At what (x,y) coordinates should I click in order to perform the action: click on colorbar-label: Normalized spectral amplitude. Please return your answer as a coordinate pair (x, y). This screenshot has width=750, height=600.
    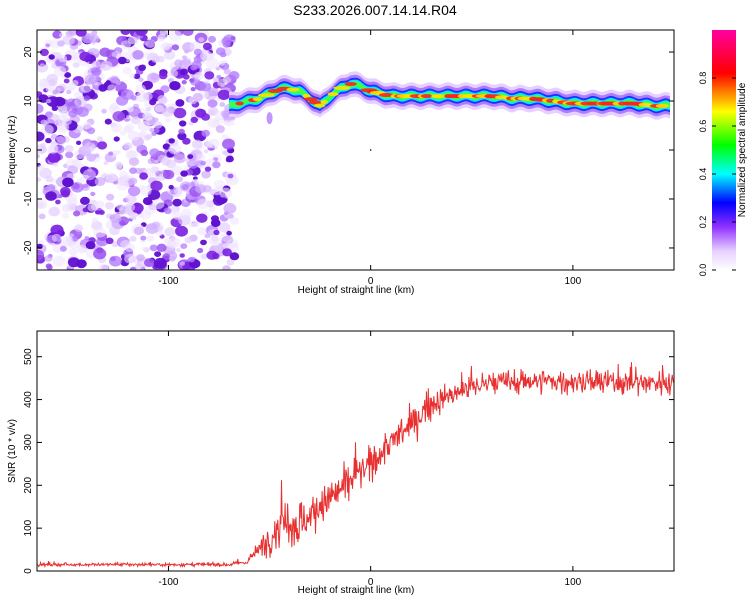
    Looking at the image, I should click on (742, 149).